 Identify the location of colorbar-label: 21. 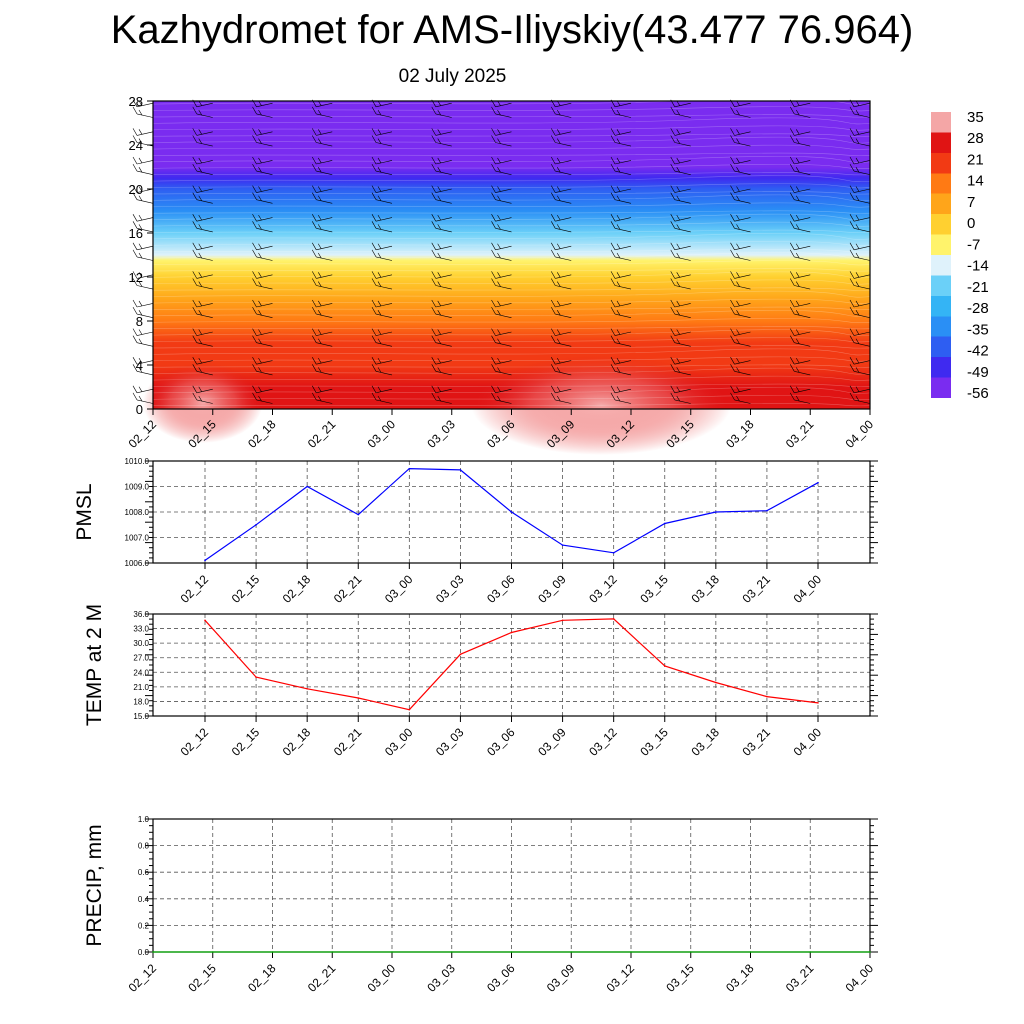
(975, 159).